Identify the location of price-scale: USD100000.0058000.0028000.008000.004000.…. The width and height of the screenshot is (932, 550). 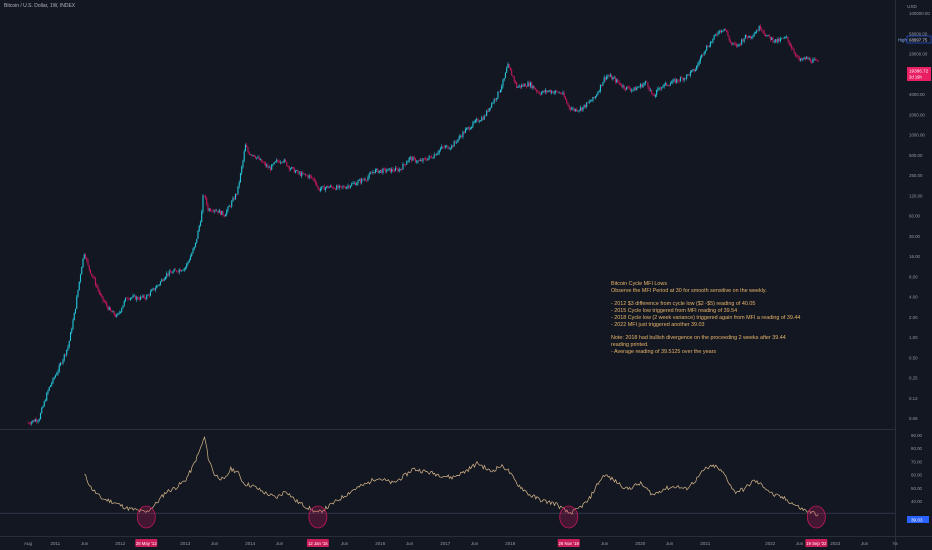
(915, 263).